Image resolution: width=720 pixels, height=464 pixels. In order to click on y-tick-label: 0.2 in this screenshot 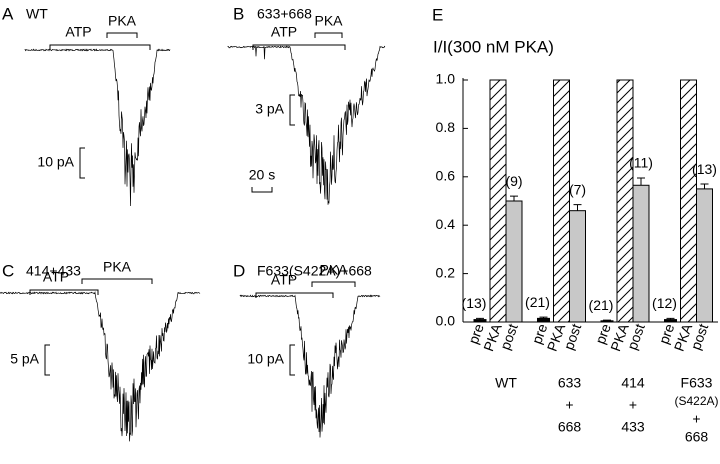, I will do `click(446, 272)`.